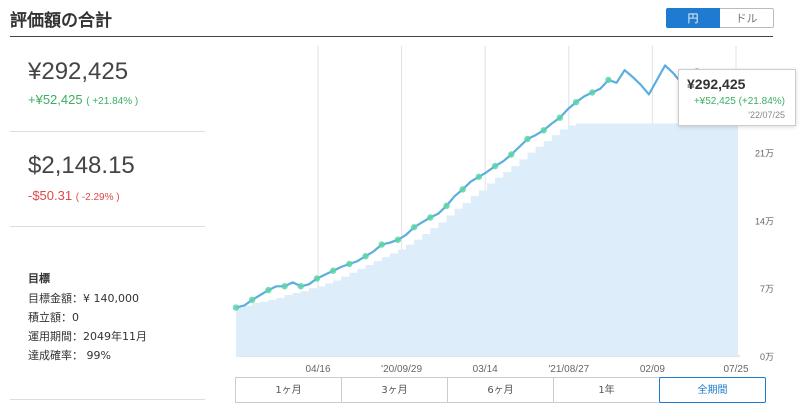 Image resolution: width=800 pixels, height=410 pixels. I want to click on y-tick-label: 0万, so click(767, 357).